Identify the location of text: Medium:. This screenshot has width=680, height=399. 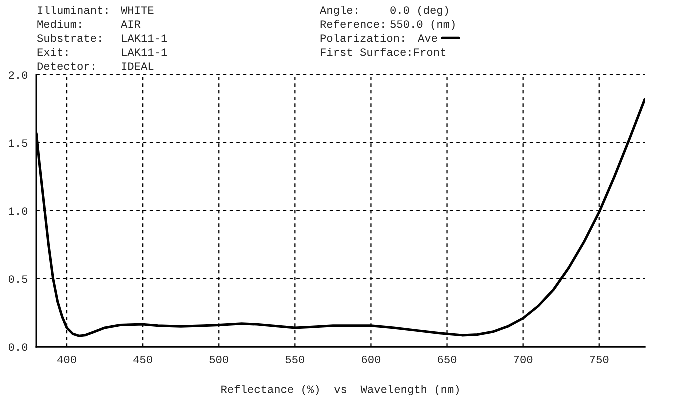
(59, 24).